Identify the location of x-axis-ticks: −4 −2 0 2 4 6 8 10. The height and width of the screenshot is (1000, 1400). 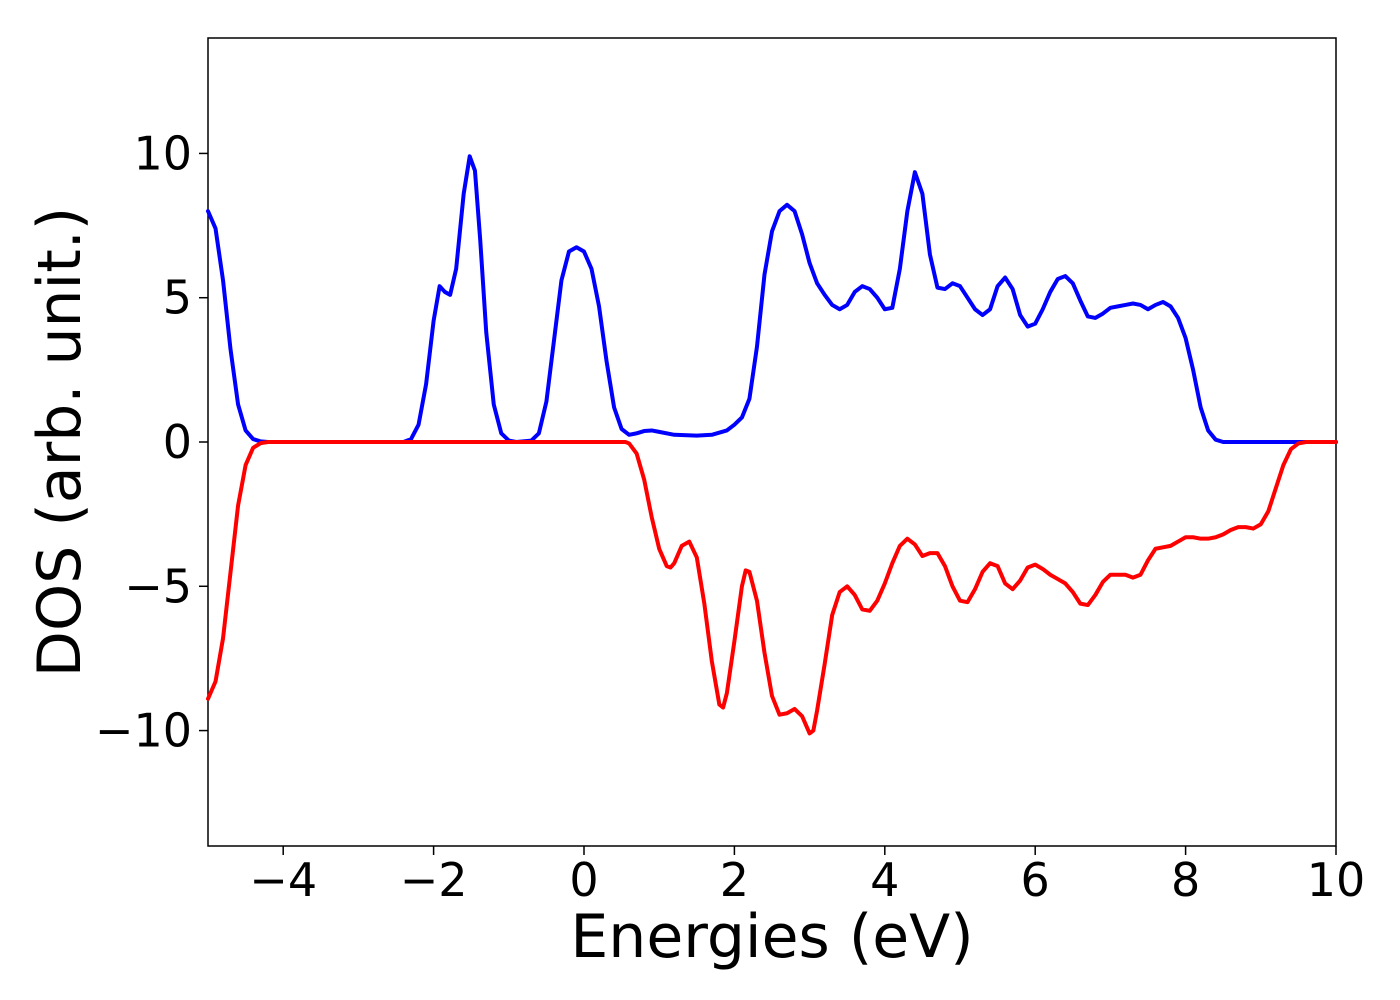
(807, 876).